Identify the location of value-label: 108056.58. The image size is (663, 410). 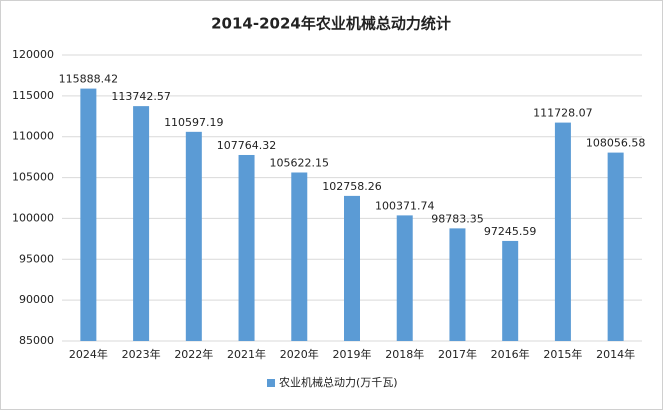
(616, 143).